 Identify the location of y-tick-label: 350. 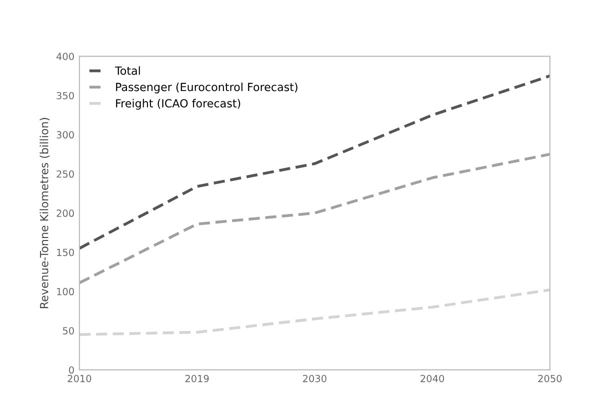
(65, 96).